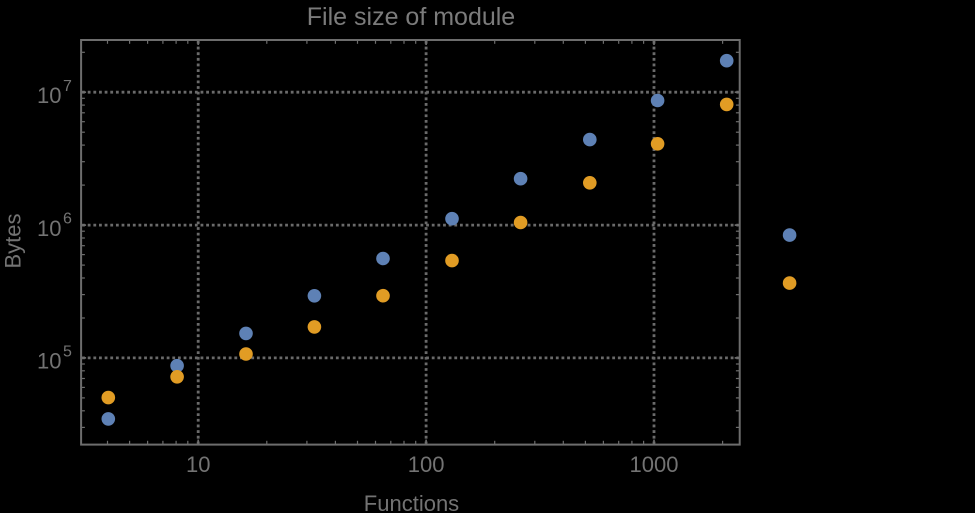 Image resolution: width=975 pixels, height=513 pixels. I want to click on svg-text: 7, so click(67, 86).